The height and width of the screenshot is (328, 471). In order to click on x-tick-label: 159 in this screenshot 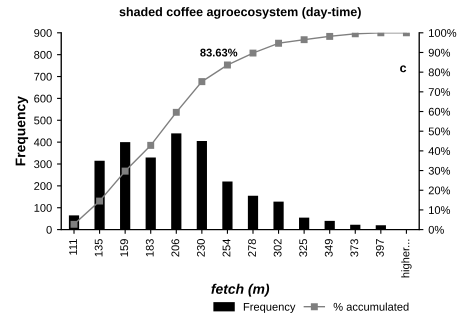, I will do `click(124, 247)`.